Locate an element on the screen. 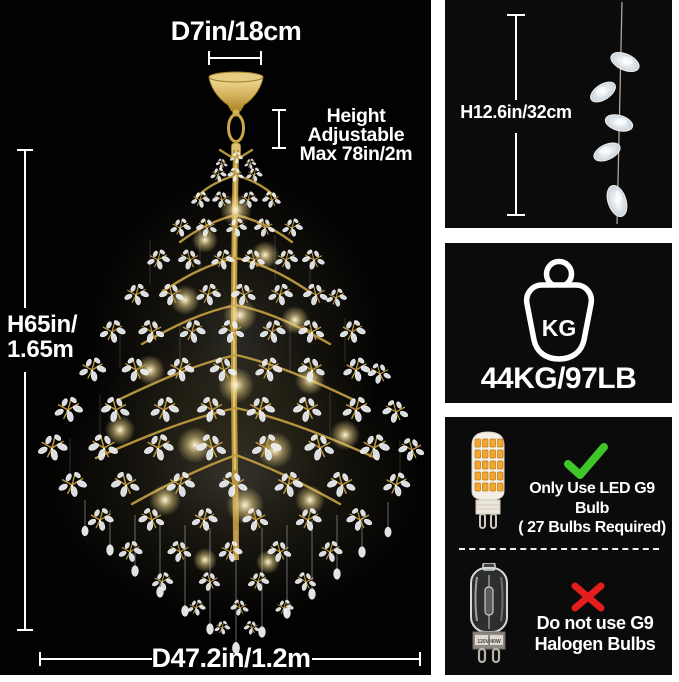 This screenshot has height=682, width=679. led-g9-bulb-image is located at coordinates (488, 480).